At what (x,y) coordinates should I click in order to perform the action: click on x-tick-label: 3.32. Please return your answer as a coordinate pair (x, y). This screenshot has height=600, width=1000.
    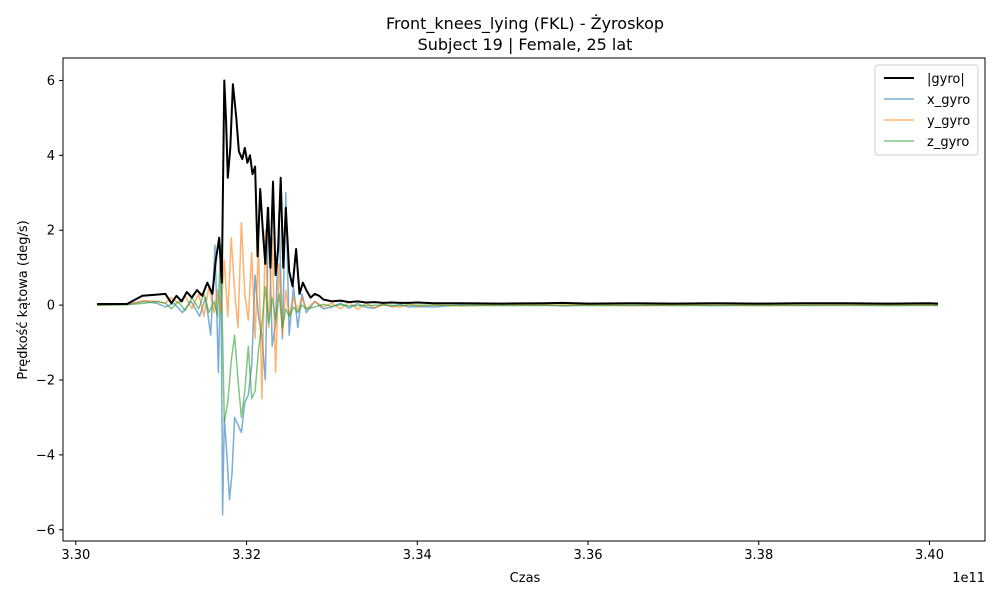
    Looking at the image, I should click on (246, 555).